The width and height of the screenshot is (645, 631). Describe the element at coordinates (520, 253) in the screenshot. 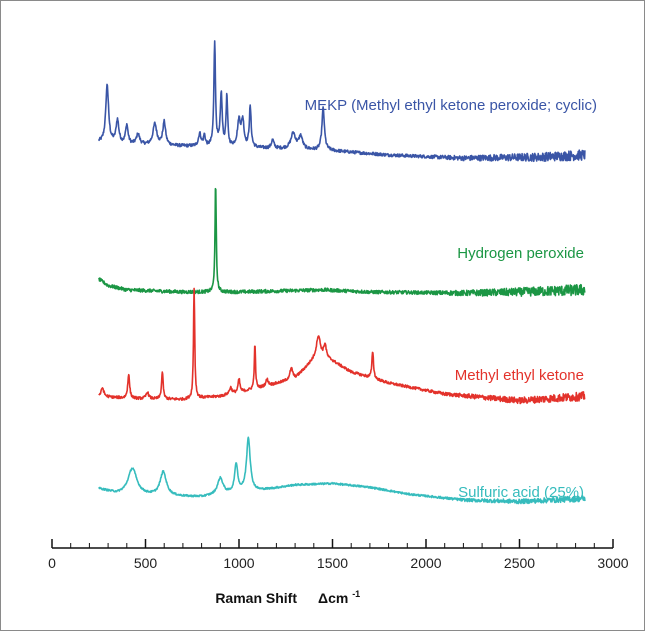

I see `series-label-2: Hydrogen peroxide` at that location.